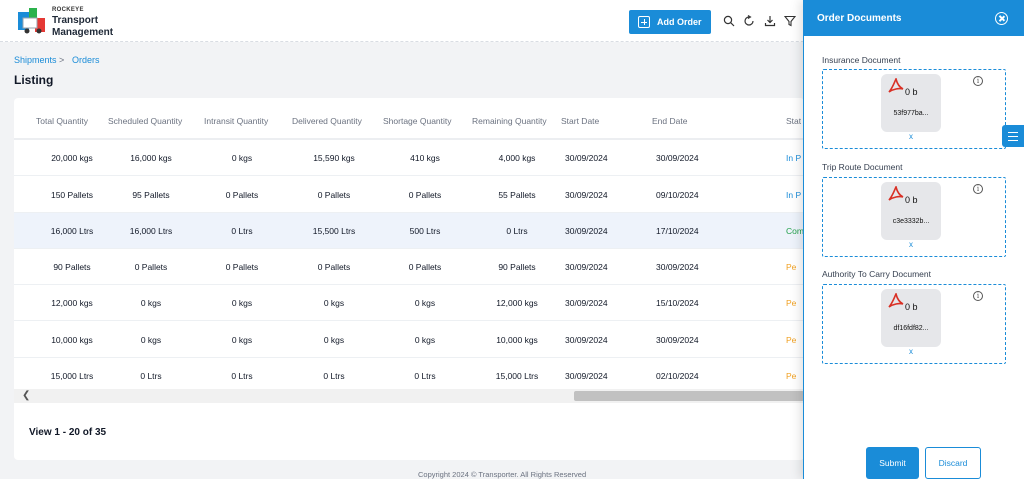 The width and height of the screenshot is (1024, 479). Describe the element at coordinates (729, 21) in the screenshot. I see `search-icon` at that location.